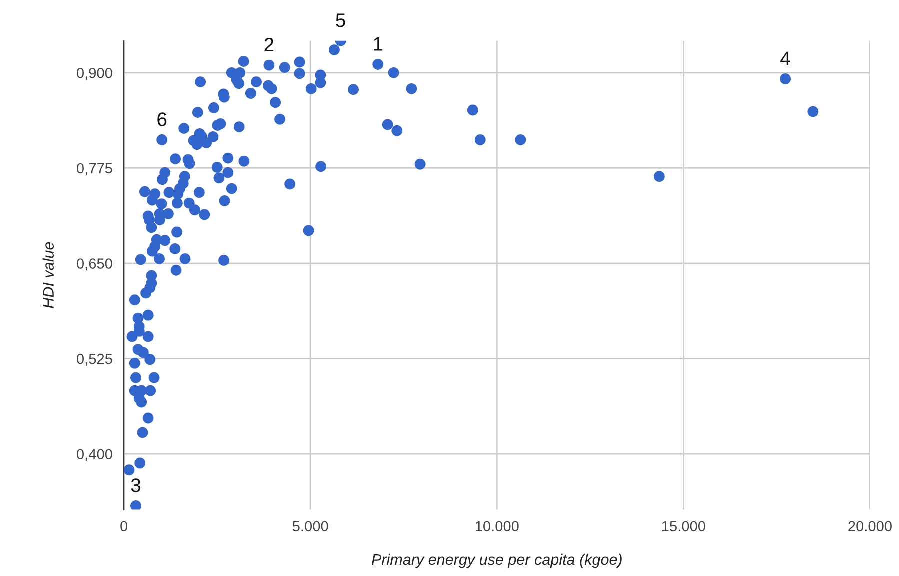 Image resolution: width=899 pixels, height=576 pixels. I want to click on annotation: 4, so click(785, 59).